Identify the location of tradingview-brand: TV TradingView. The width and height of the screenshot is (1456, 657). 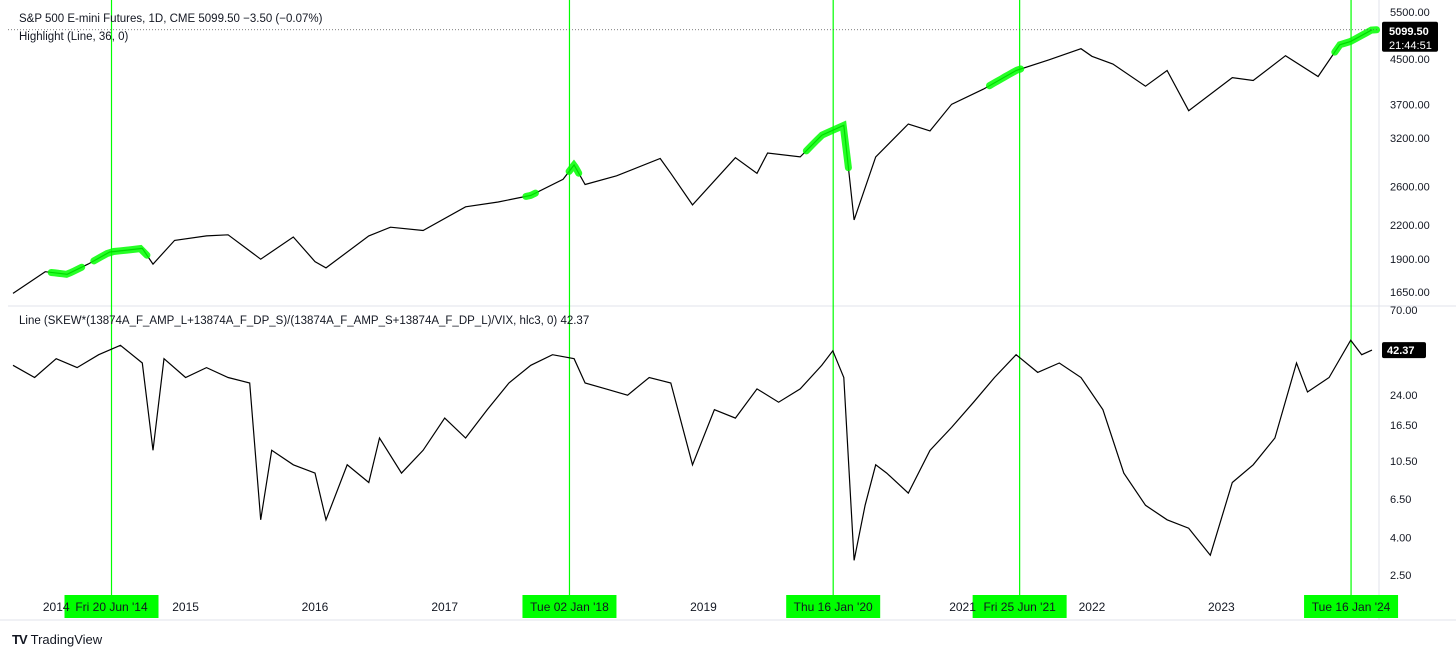
(57, 639).